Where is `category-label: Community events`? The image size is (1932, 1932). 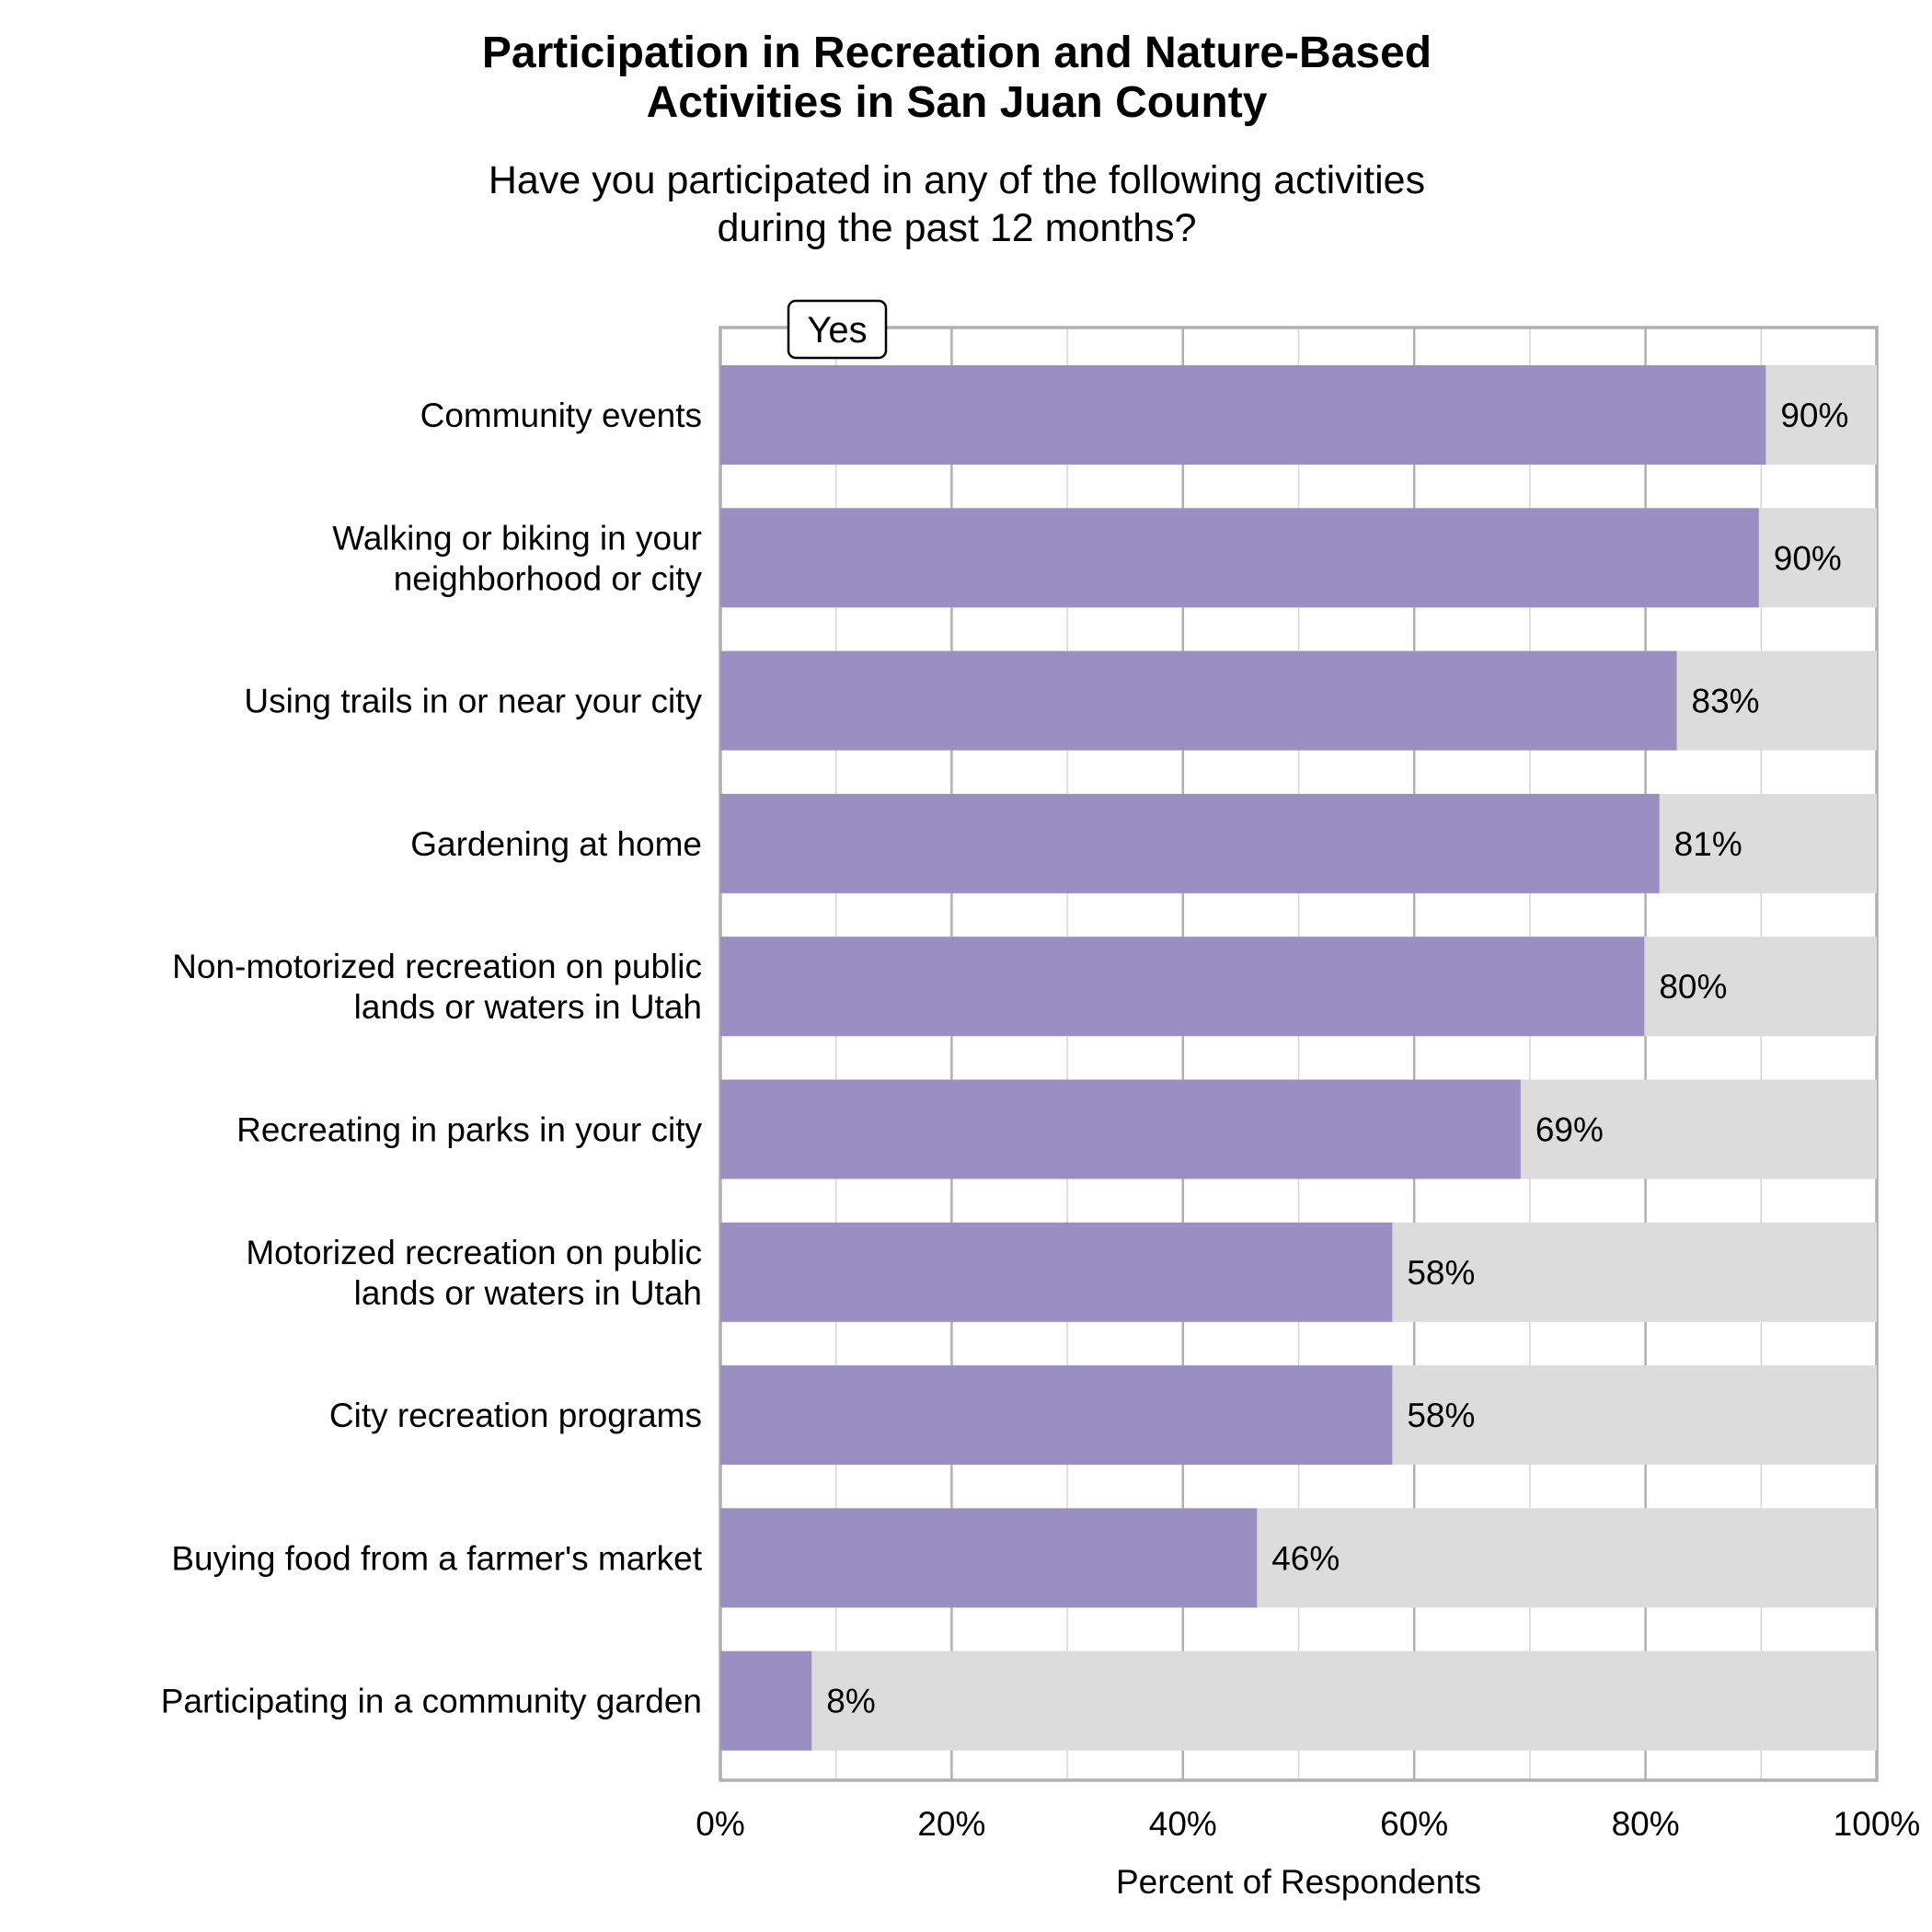
category-label: Community events is located at coordinates (561, 415).